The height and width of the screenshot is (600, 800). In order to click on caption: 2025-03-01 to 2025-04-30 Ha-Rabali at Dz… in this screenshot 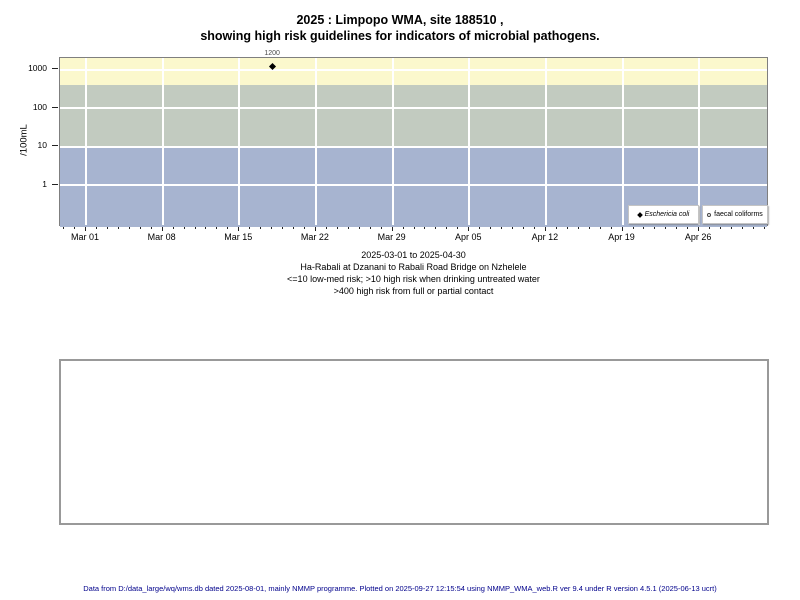, I will do `click(413, 273)`.